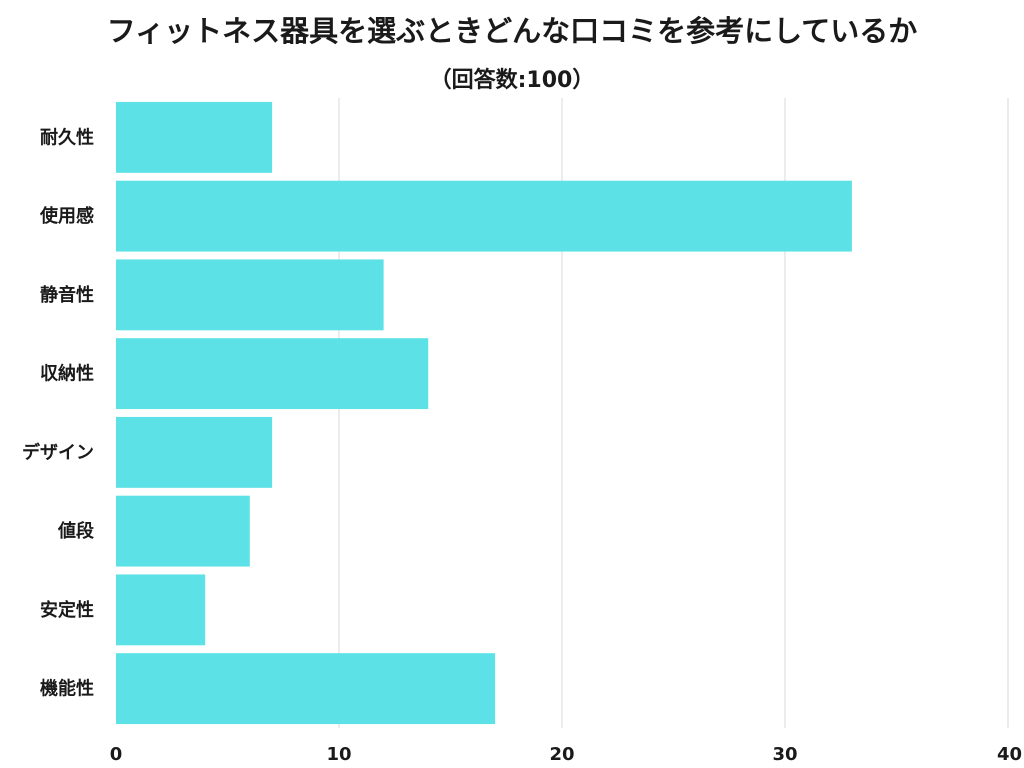 The image size is (1024, 768). What do you see at coordinates (67, 137) in the screenshot?
I see `category-label-1: 耐久性` at bounding box center [67, 137].